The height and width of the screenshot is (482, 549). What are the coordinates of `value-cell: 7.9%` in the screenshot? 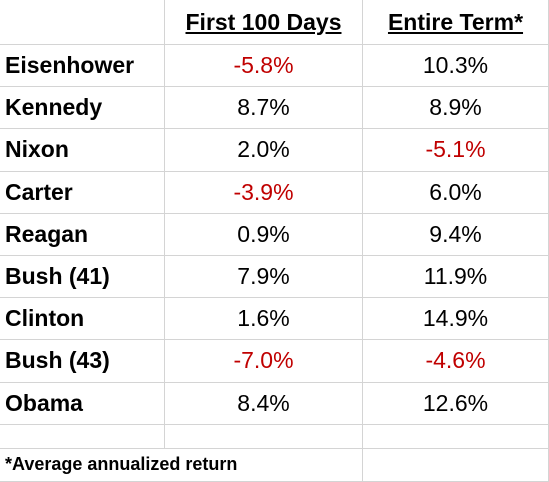 It's located at (264, 277).